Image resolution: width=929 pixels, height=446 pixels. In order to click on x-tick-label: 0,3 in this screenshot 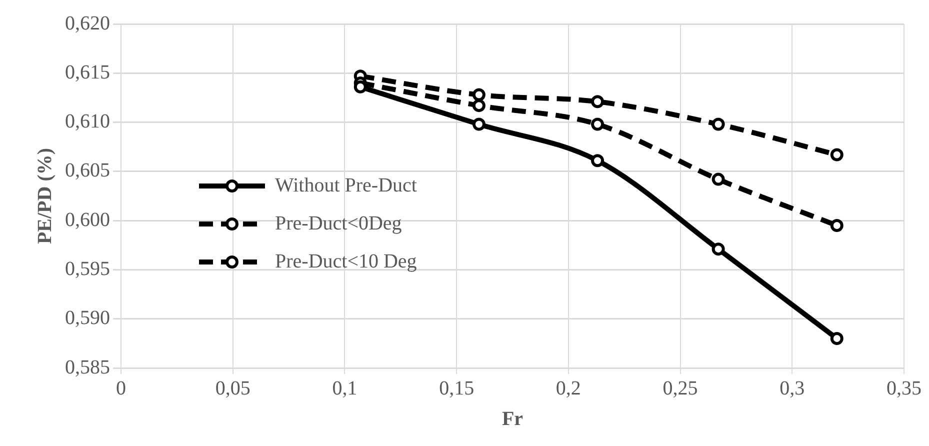, I will do `click(792, 388)`.